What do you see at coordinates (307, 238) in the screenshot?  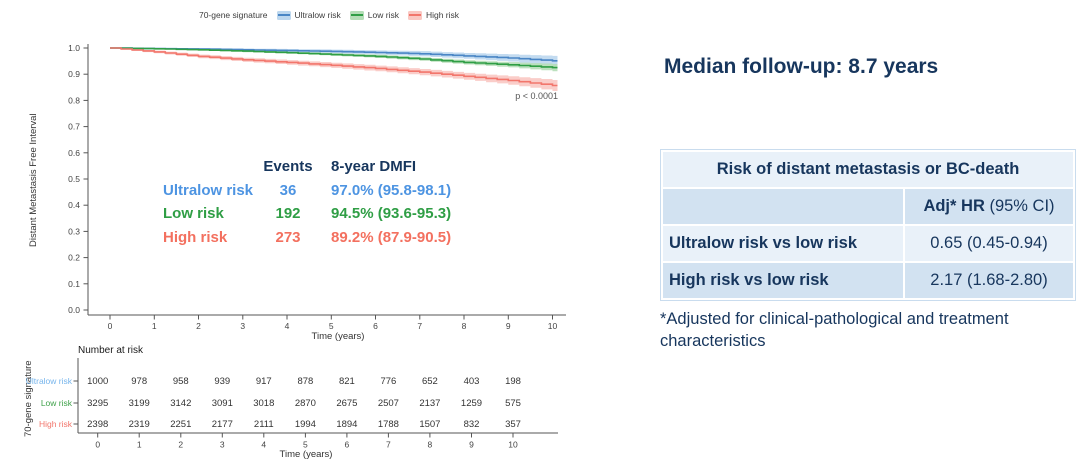 I see `annotation-row-high: High risk 273 89.2% (87.9-90.5)` at bounding box center [307, 238].